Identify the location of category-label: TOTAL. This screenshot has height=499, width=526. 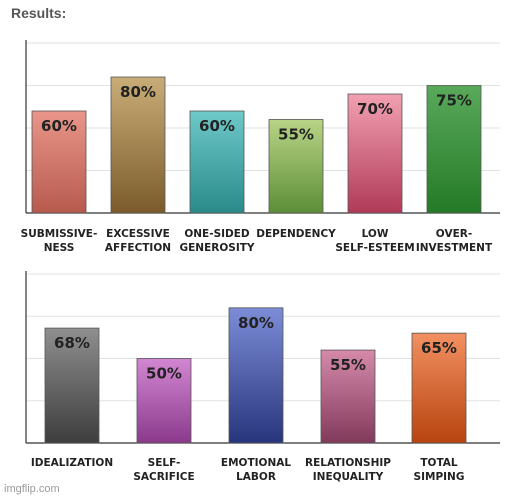
(439, 463).